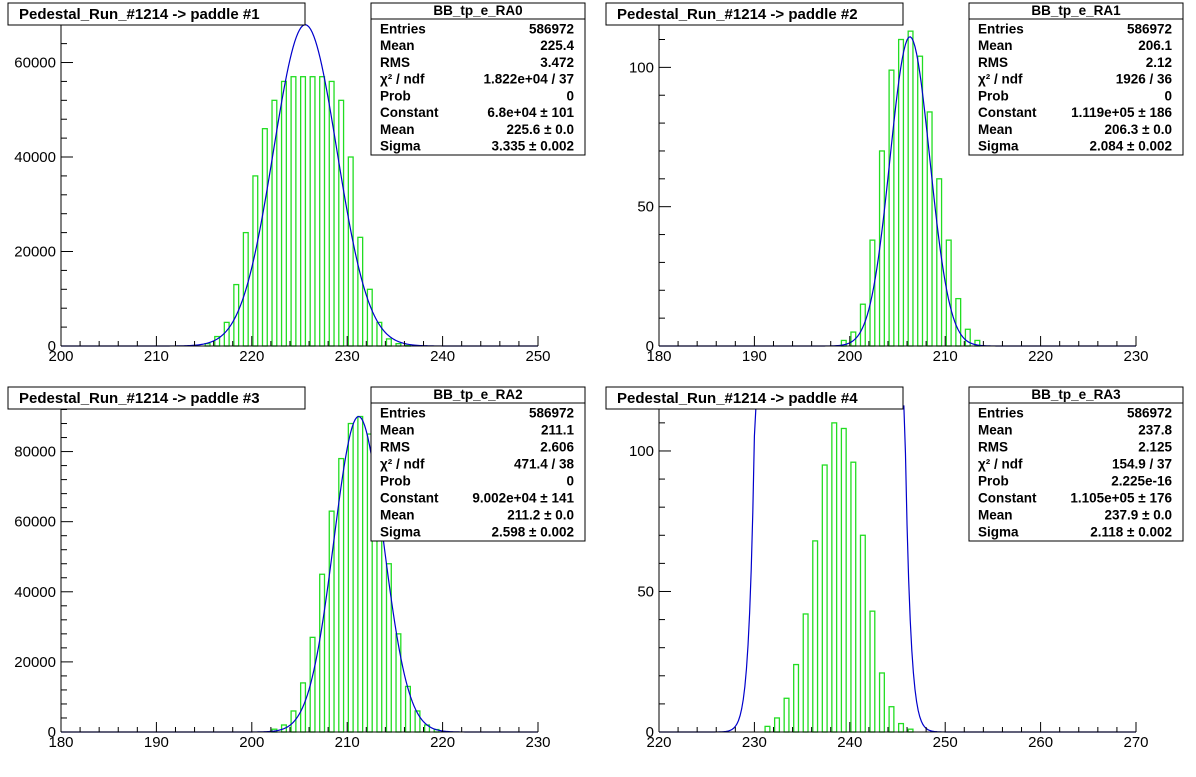 This screenshot has height=777, width=1196. Describe the element at coordinates (529, 79) in the screenshot. I see `stats-value: 1.822e+04 / 37` at that location.